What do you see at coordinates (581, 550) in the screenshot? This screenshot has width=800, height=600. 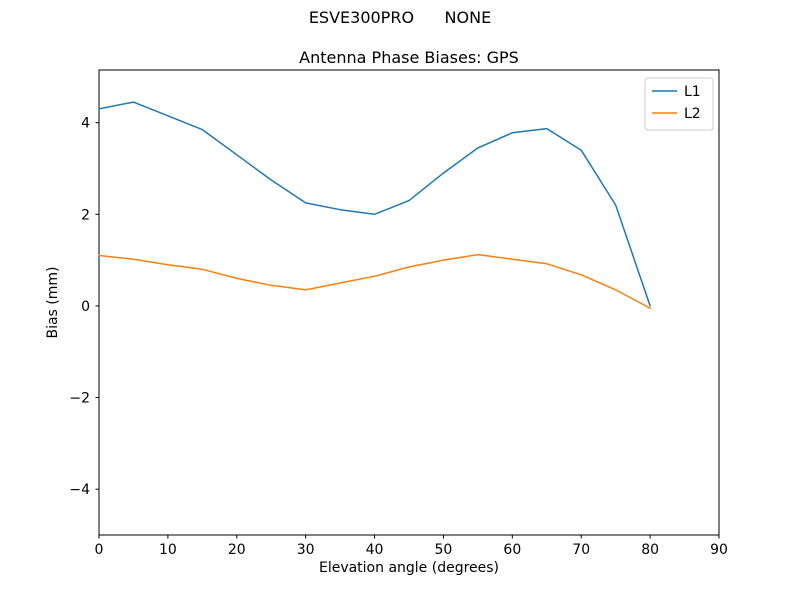 I see `x-tick-label: 70` at bounding box center [581, 550].